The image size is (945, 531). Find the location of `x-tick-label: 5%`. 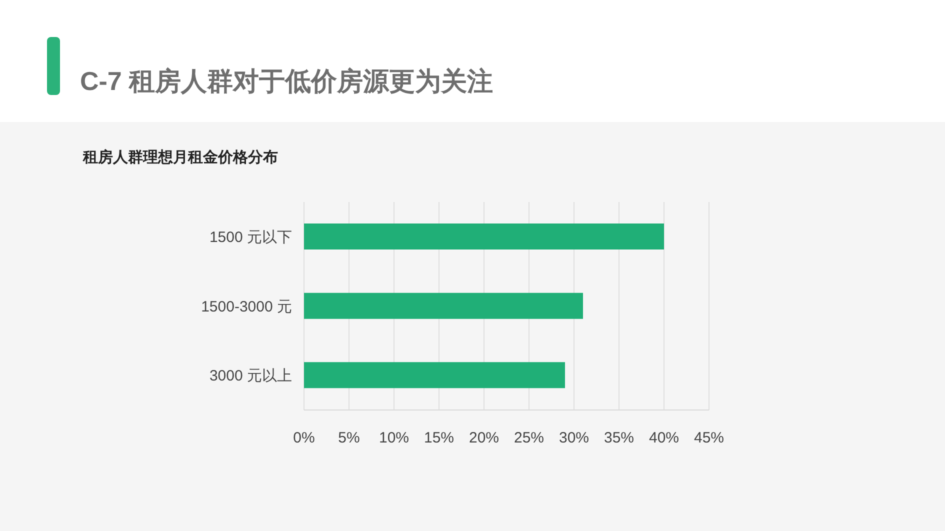

x-tick-label: 5% is located at coordinates (349, 438).